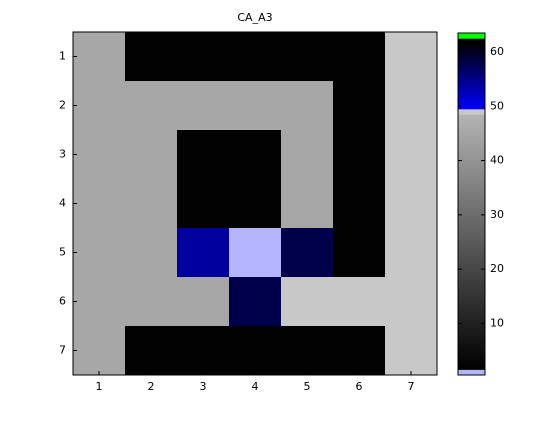  I want to click on x-tick-label: 3, so click(203, 386).